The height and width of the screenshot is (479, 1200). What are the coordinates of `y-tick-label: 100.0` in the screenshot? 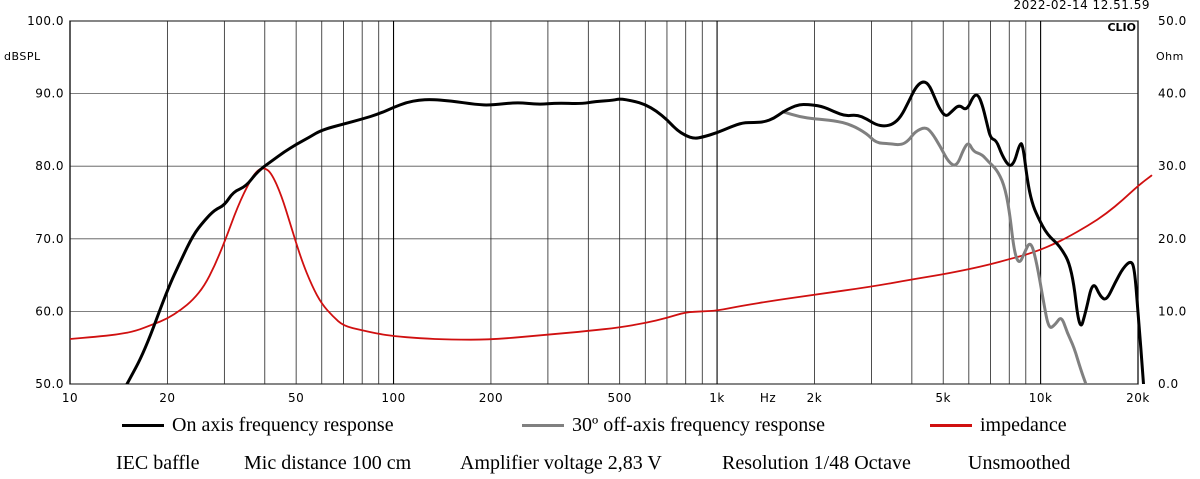 It's located at (45, 21).